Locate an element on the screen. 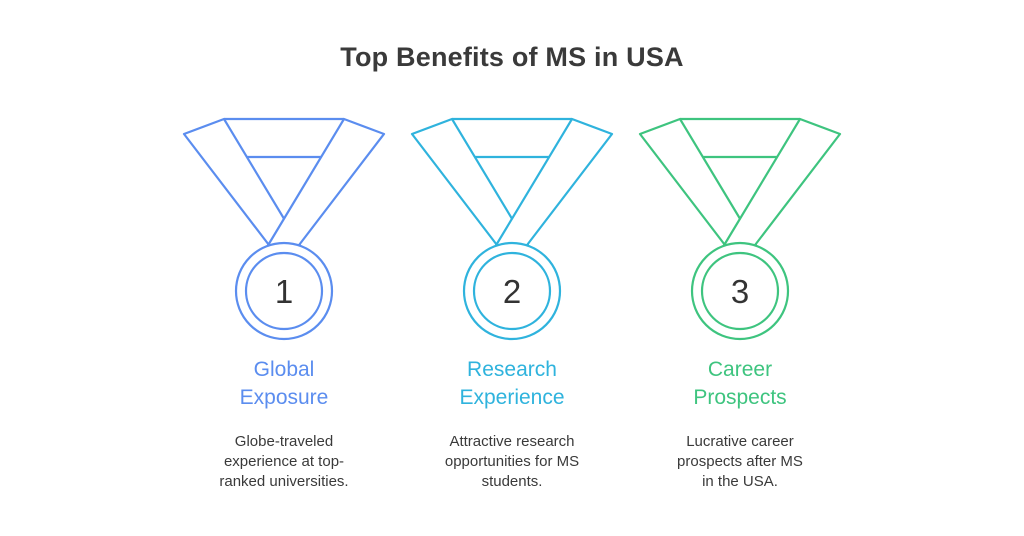  medal-3-graphic: 3 is located at coordinates (740, 229).